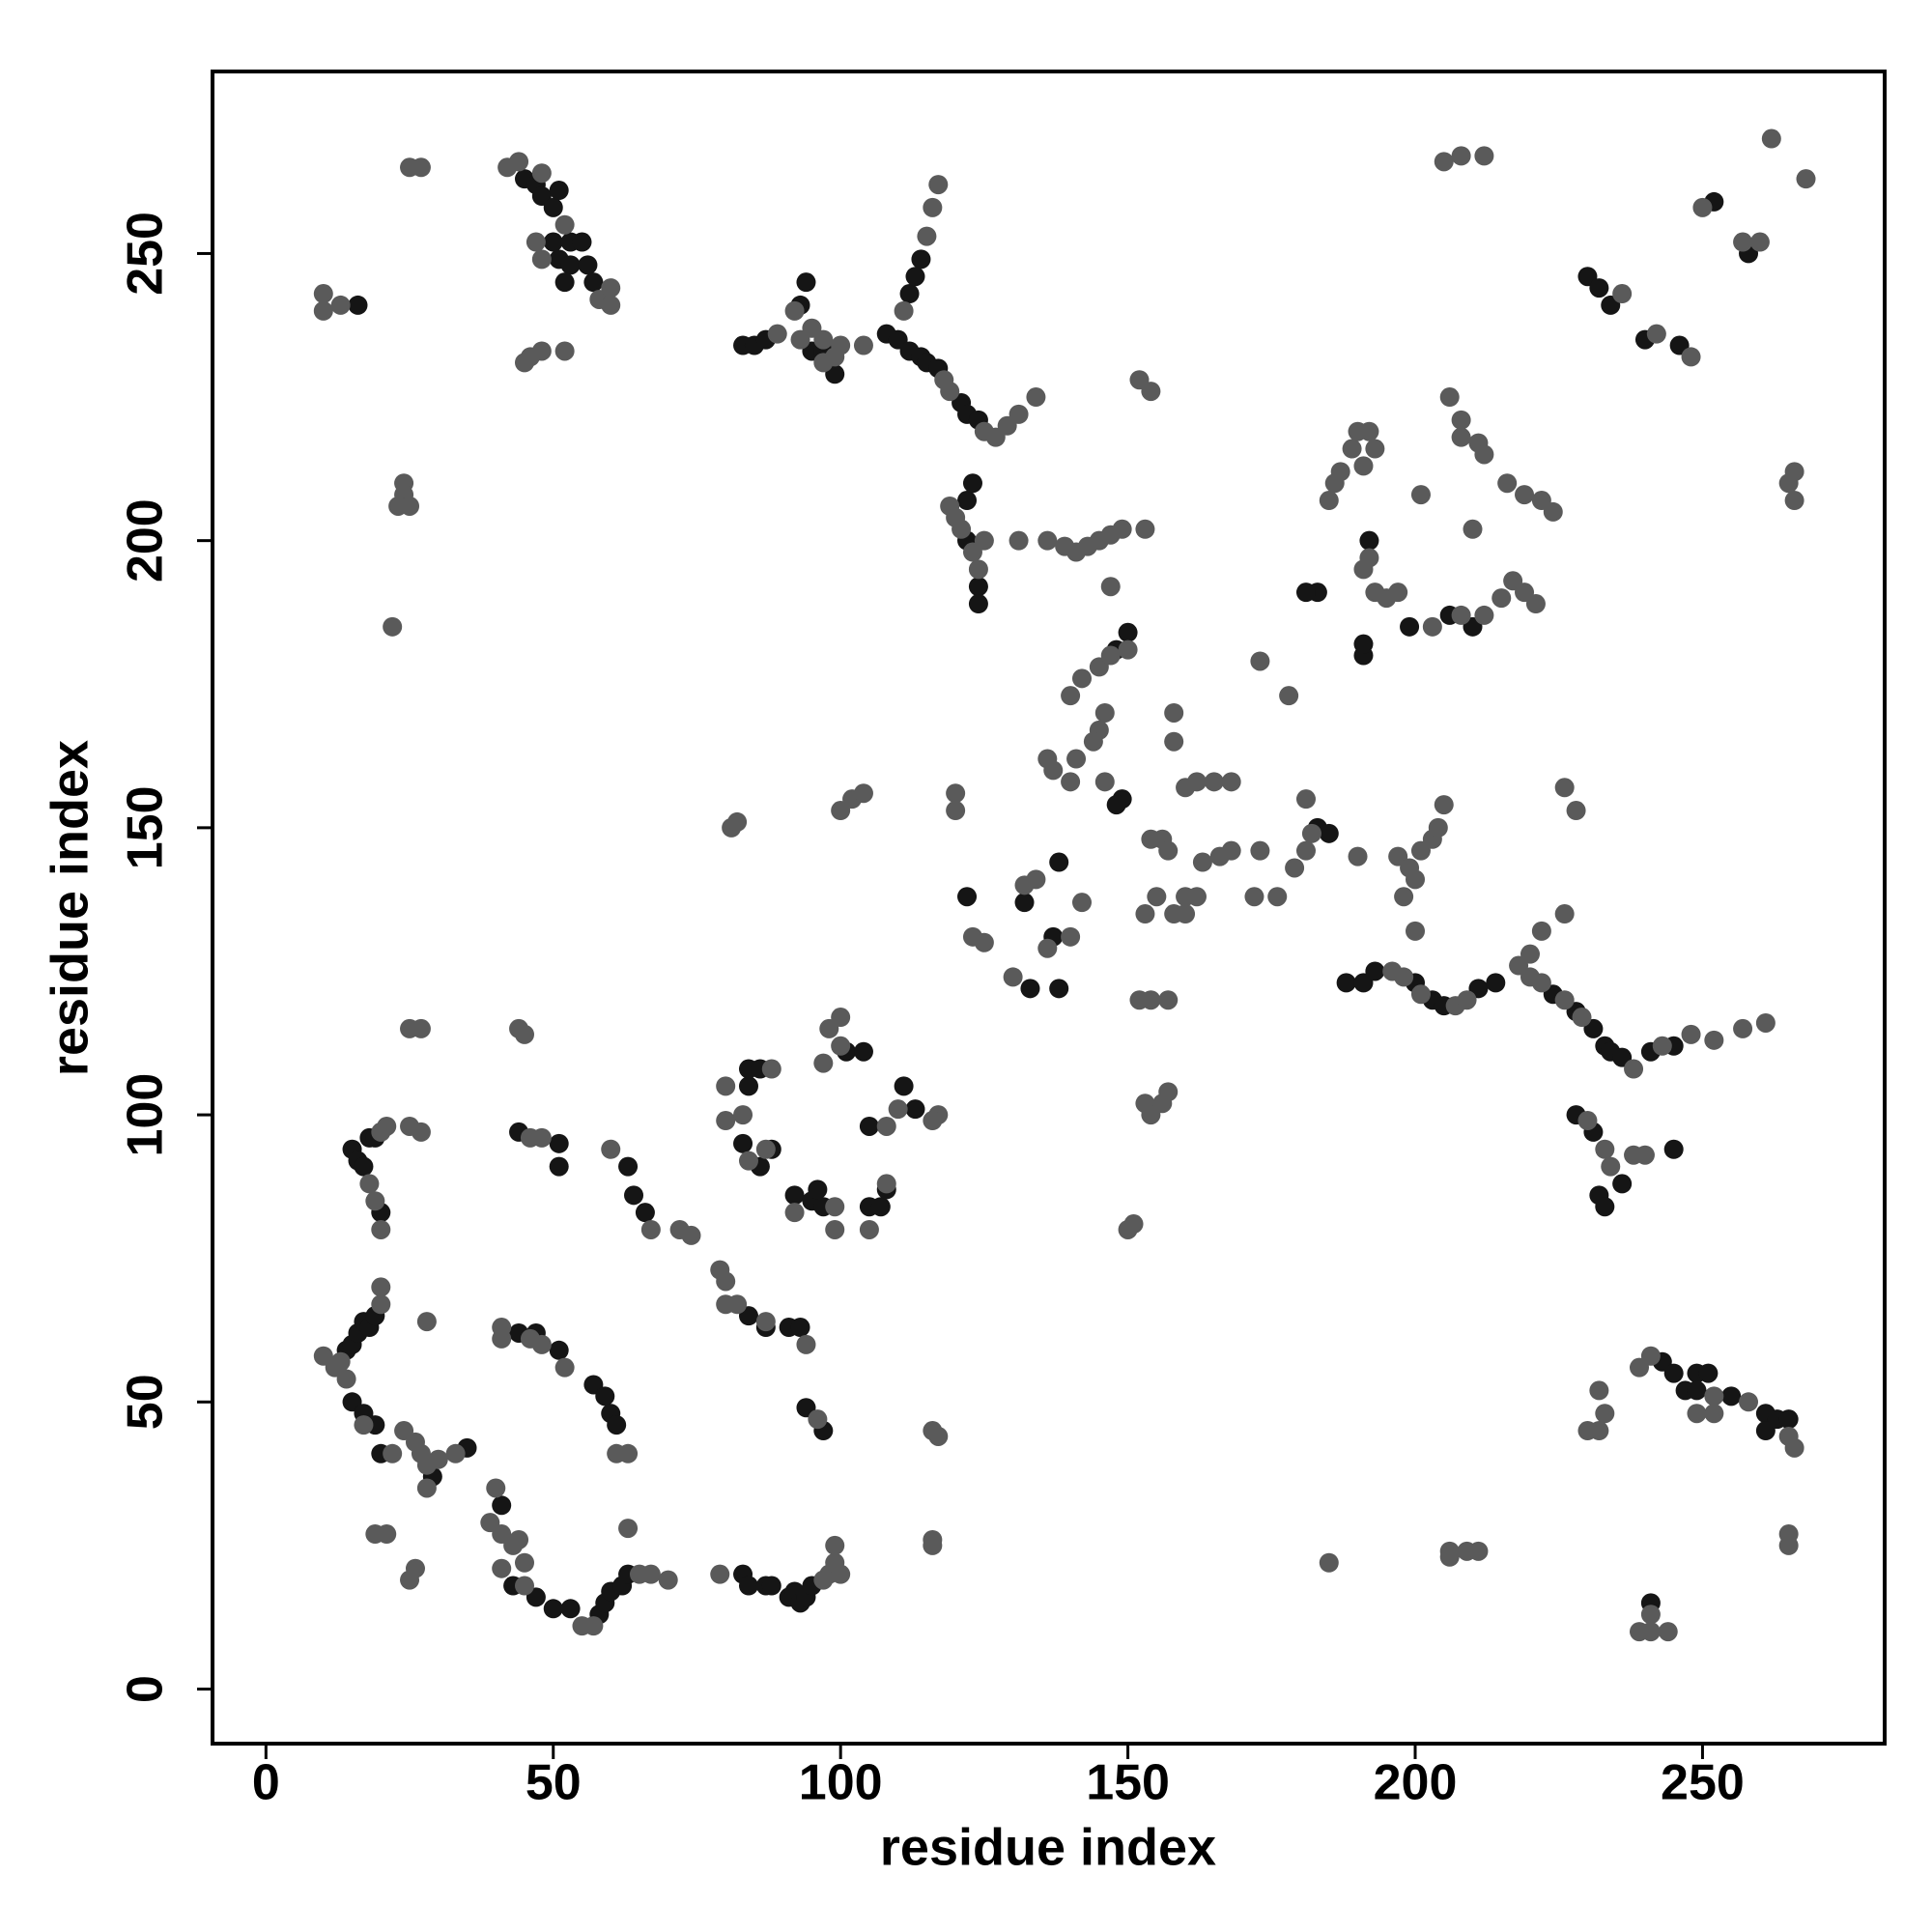 This screenshot has height=1932, width=1932. Describe the element at coordinates (70, 908) in the screenshot. I see `y-axis-title: residue index` at that location.